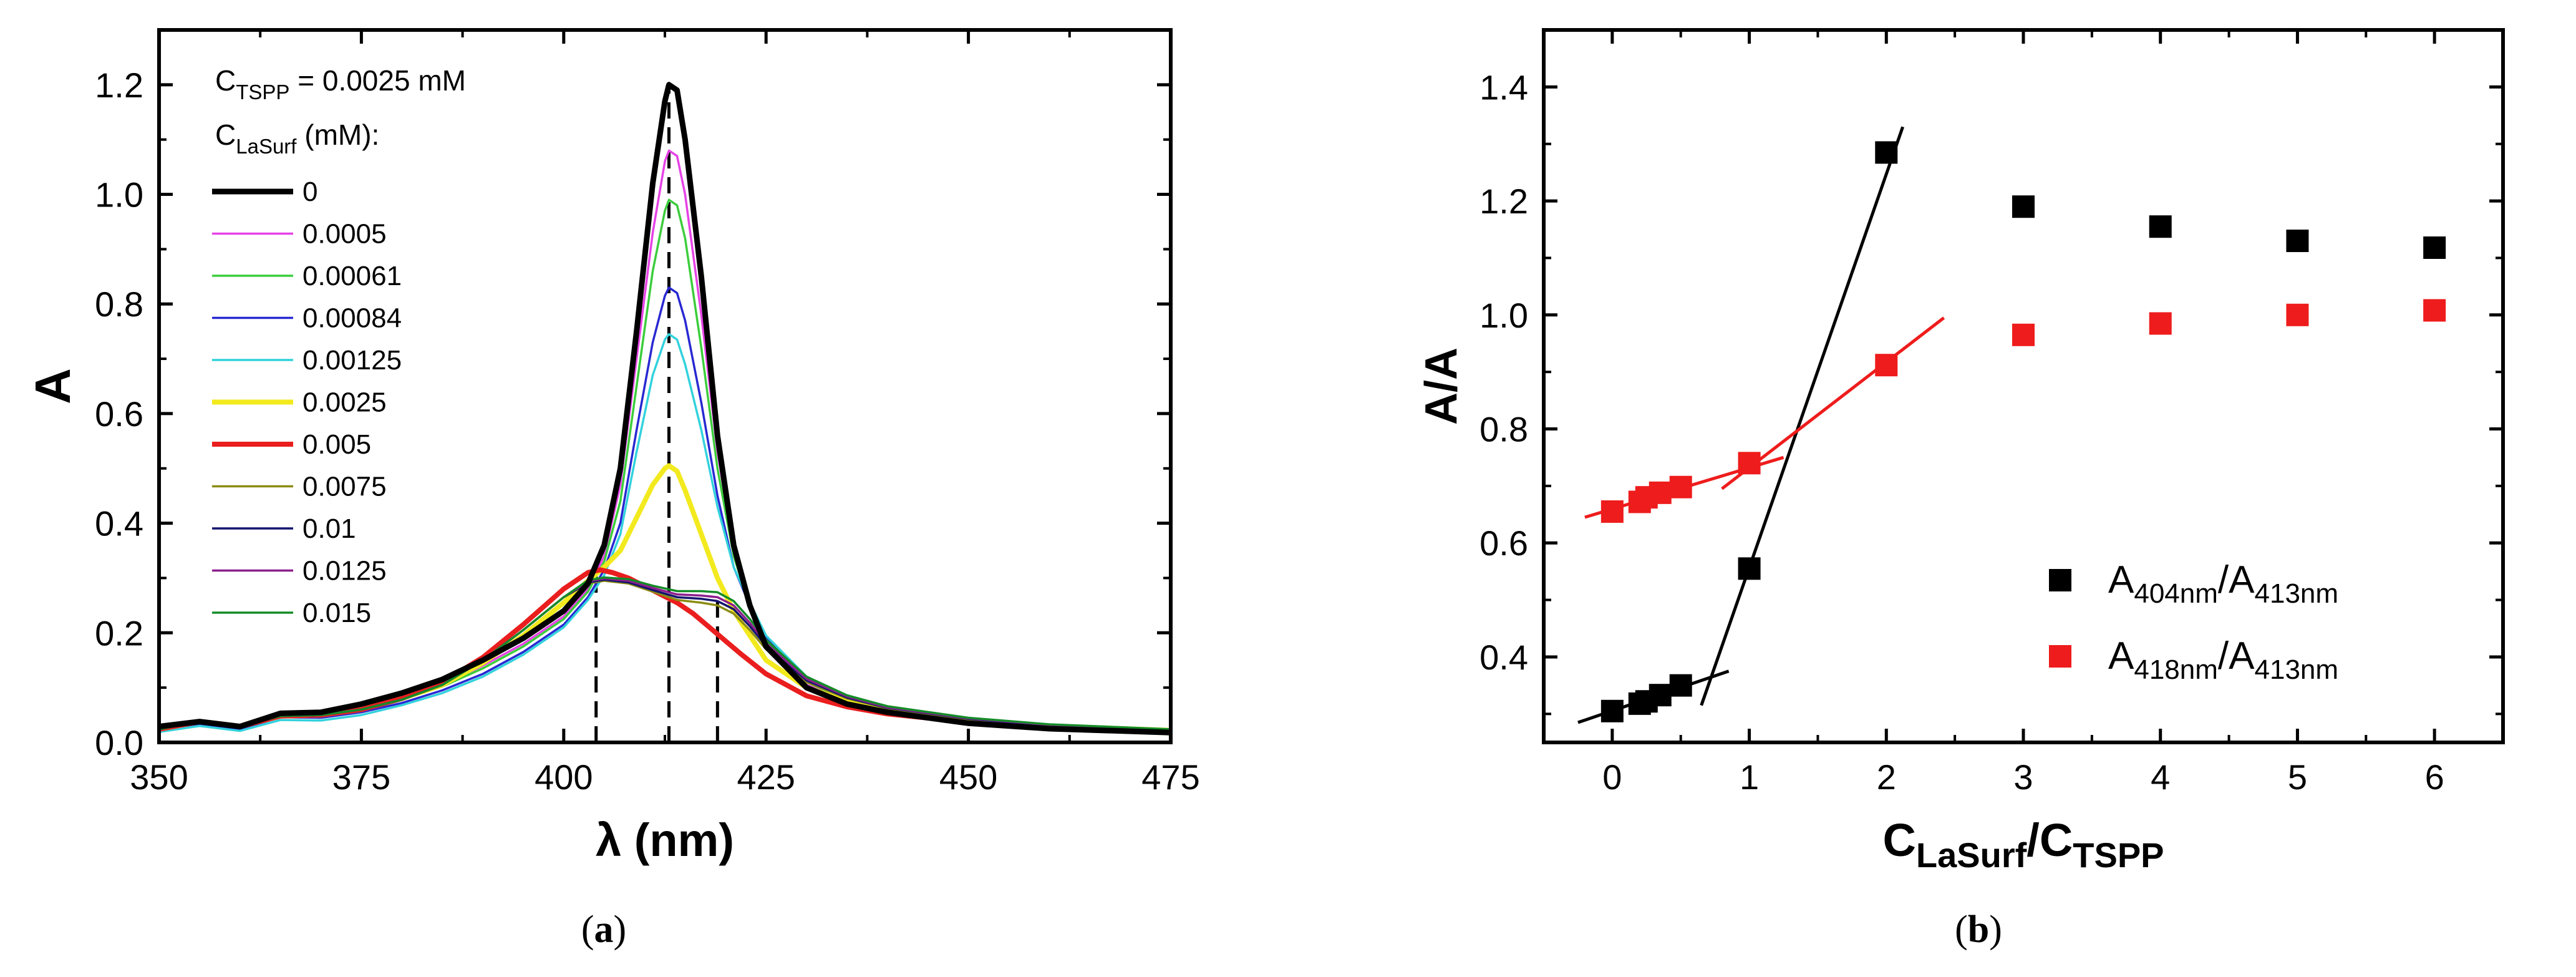 This screenshot has height=977, width=2576. What do you see at coordinates (345, 571) in the screenshot?
I see `legend-label-0.0125: 0.0125` at bounding box center [345, 571].